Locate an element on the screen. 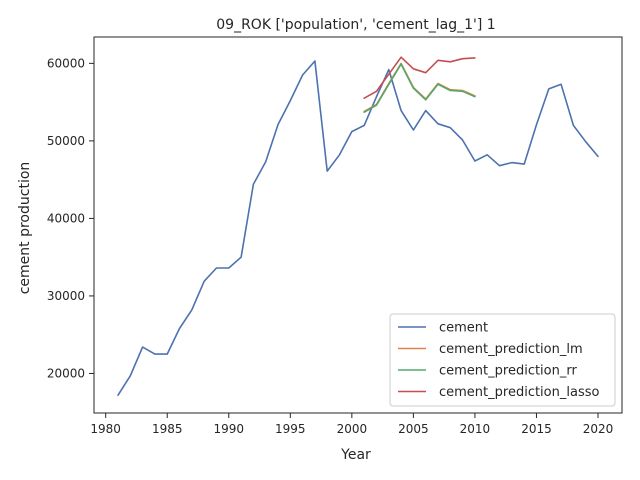 This screenshot has height=480, width=640. y-tick-label: 30000 is located at coordinates (66, 296).